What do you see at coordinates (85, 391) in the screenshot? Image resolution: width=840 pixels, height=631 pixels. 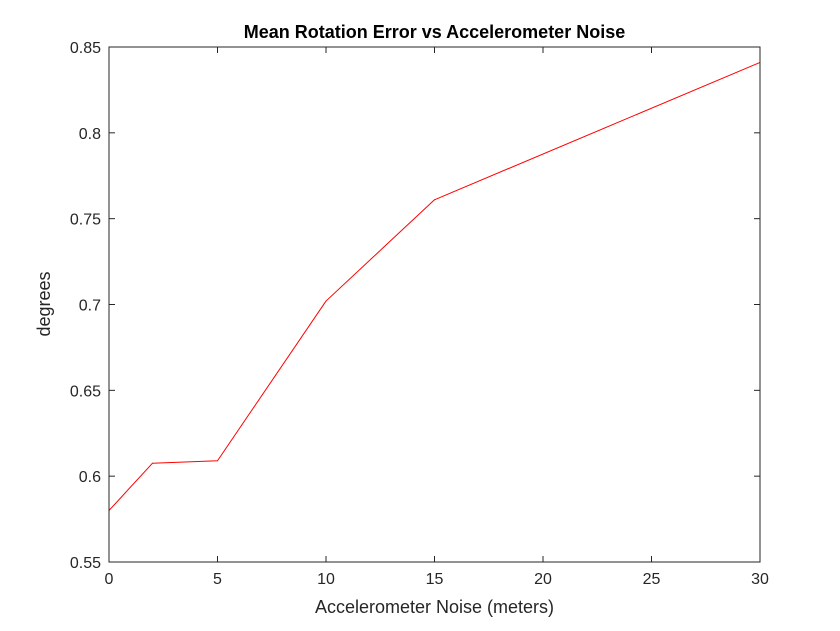 I see `y-tick-label: 0.65` at bounding box center [85, 391].